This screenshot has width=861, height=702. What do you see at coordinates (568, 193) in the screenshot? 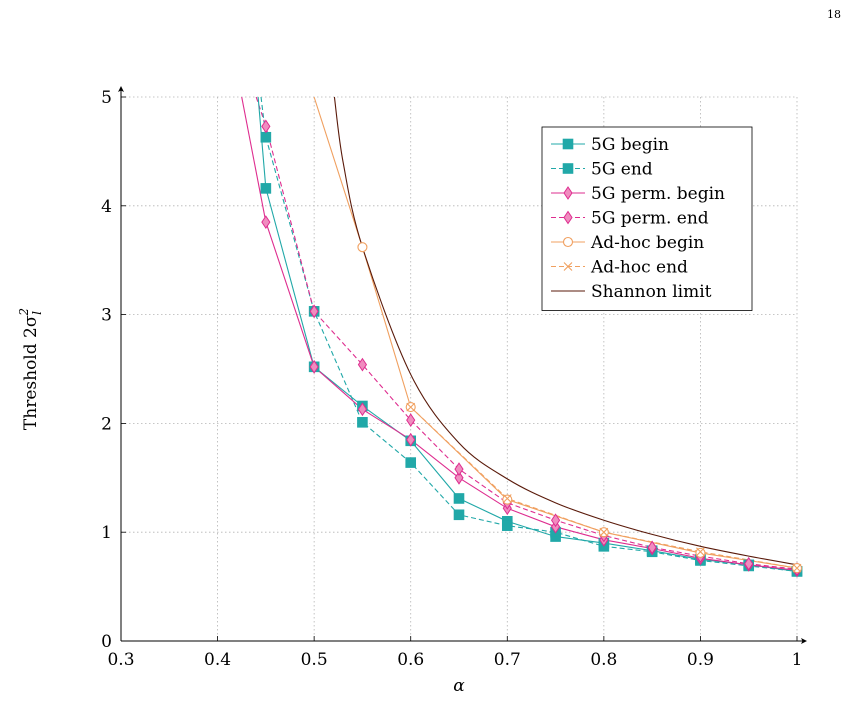
I see `legend-marker-5g-perm-begin` at bounding box center [568, 193].